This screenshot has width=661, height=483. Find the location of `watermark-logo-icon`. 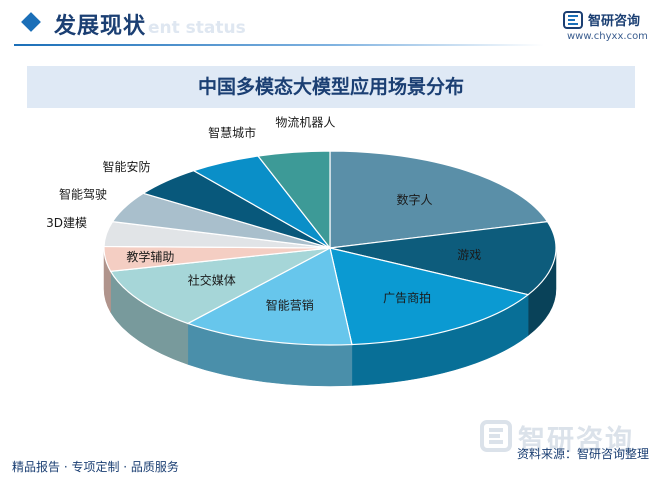

watermark-logo-icon is located at coordinates (496, 436).